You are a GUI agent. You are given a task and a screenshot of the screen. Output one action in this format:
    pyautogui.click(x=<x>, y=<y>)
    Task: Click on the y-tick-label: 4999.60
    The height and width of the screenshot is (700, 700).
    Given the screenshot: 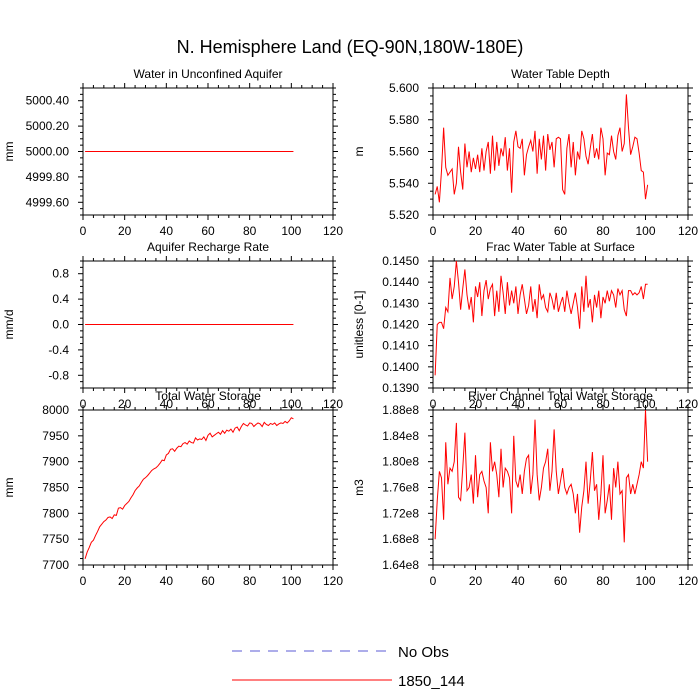 What is the action you would take?
    pyautogui.click(x=48, y=202)
    